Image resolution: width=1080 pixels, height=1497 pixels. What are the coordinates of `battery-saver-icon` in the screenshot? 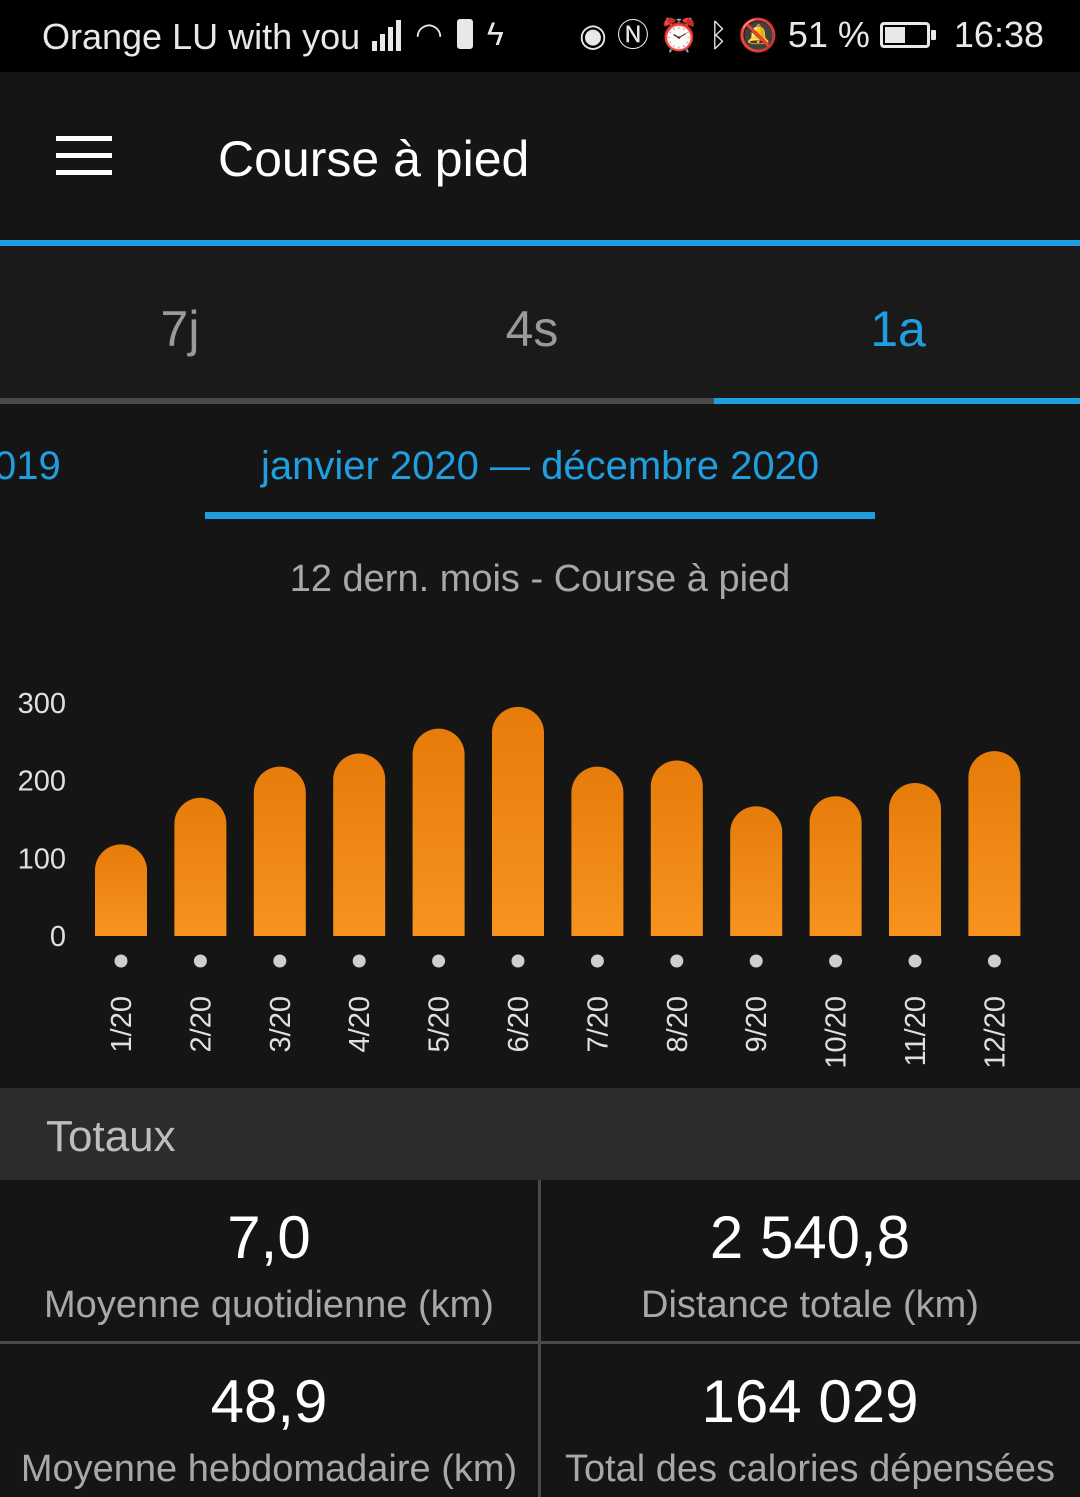 It's located at (464, 34).